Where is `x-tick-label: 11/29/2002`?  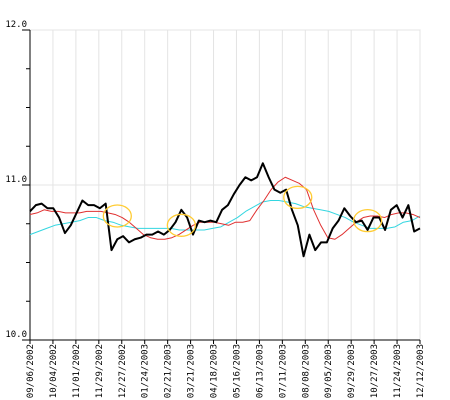
x-tick-label: 11/29/2002 is located at coordinates (100, 371).